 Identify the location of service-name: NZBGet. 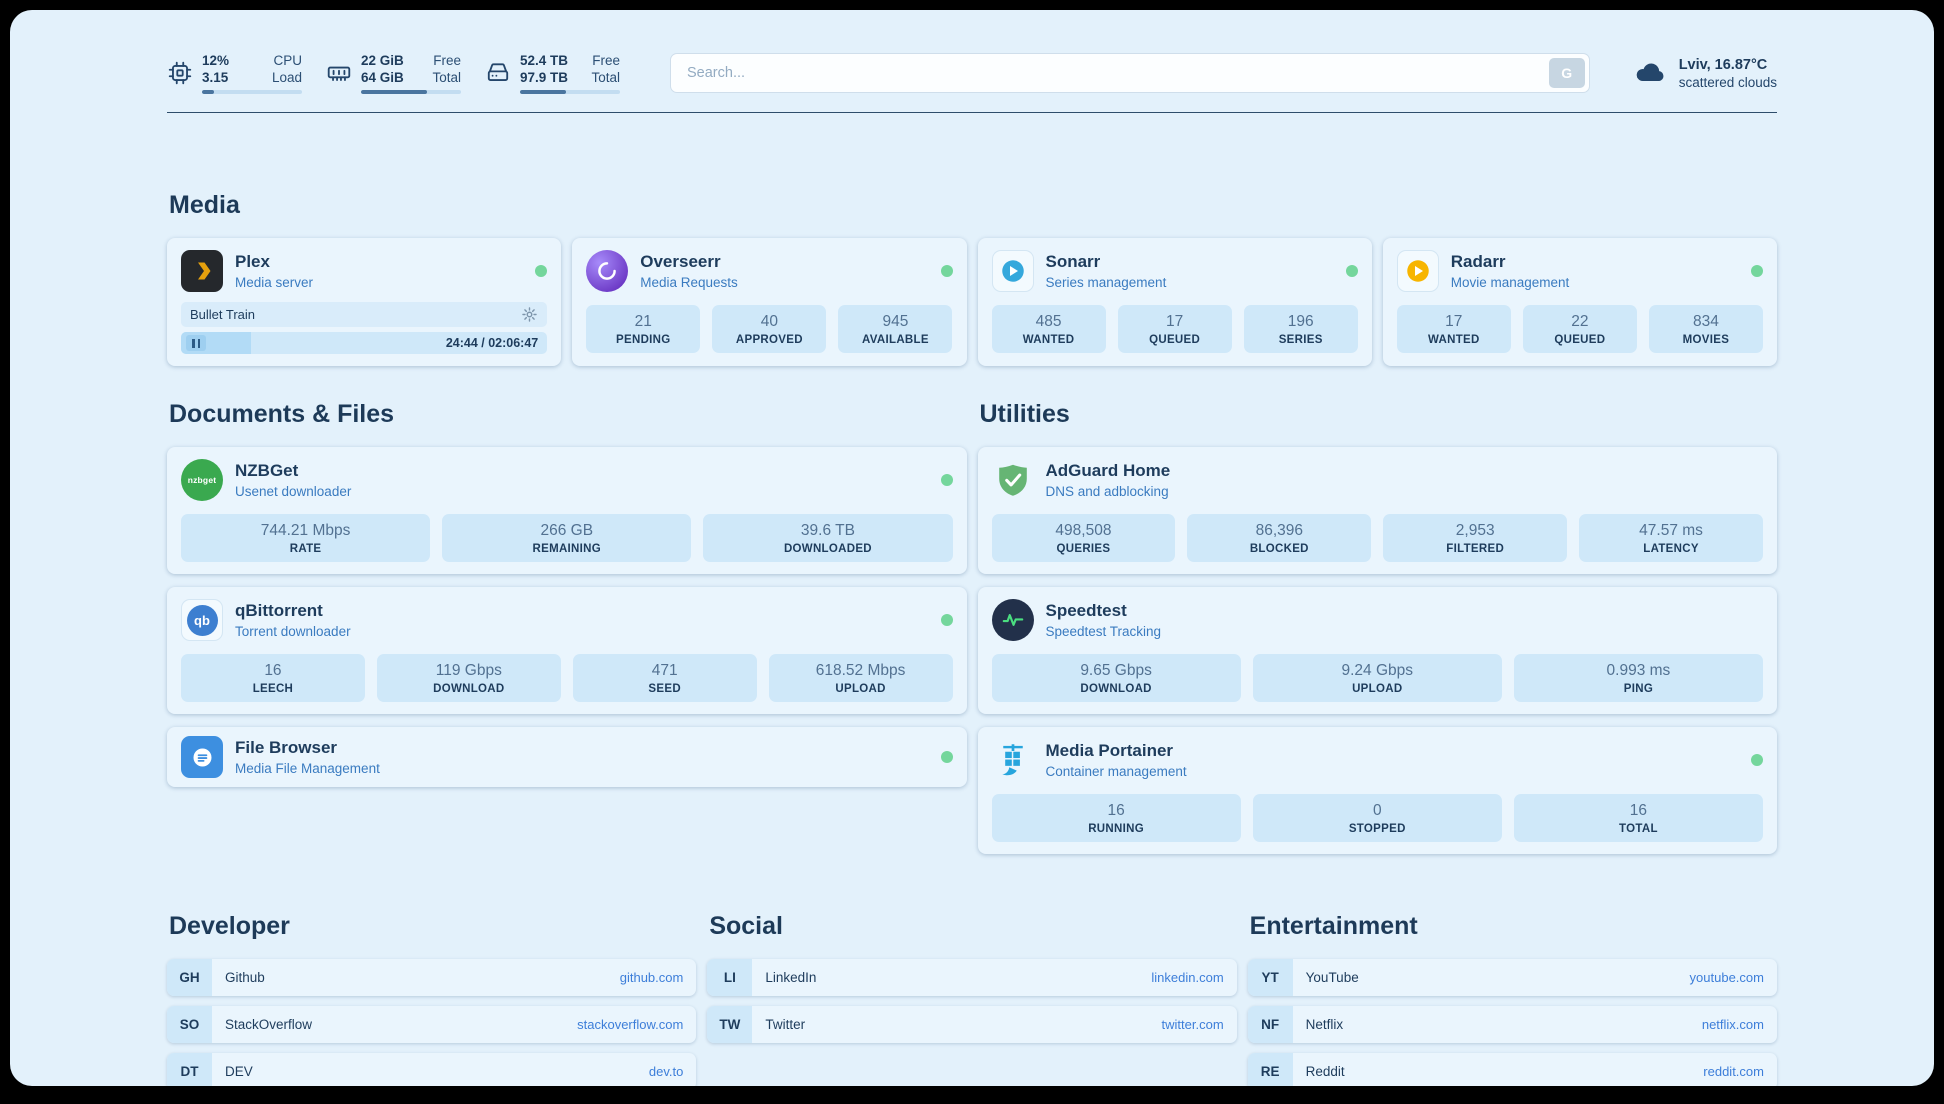
(267, 470).